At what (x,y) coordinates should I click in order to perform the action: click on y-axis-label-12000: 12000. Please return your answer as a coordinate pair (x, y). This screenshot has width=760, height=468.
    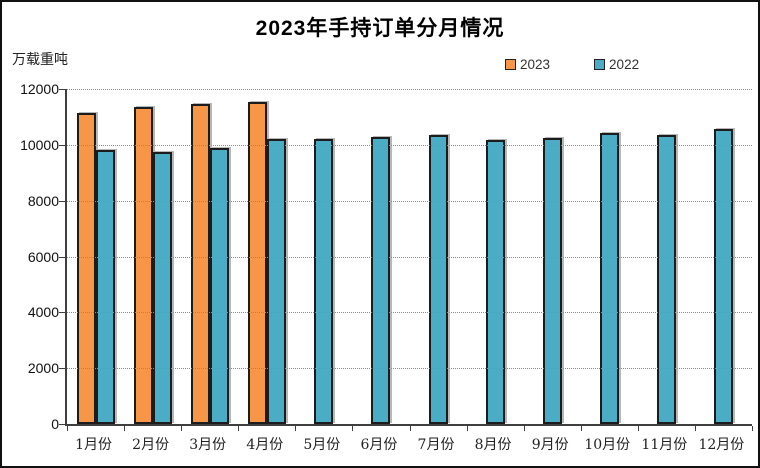
    Looking at the image, I should click on (39, 89).